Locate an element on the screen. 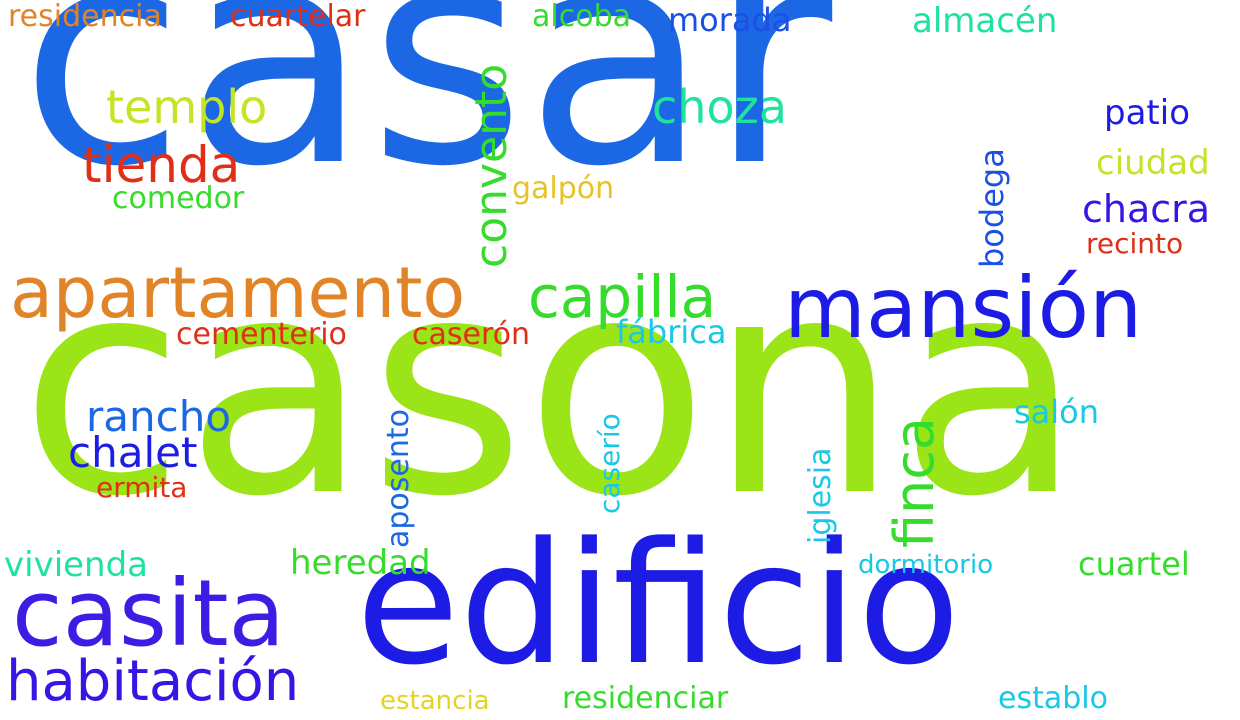 The image size is (1240, 720). word-mansion: mansión is located at coordinates (963, 308).